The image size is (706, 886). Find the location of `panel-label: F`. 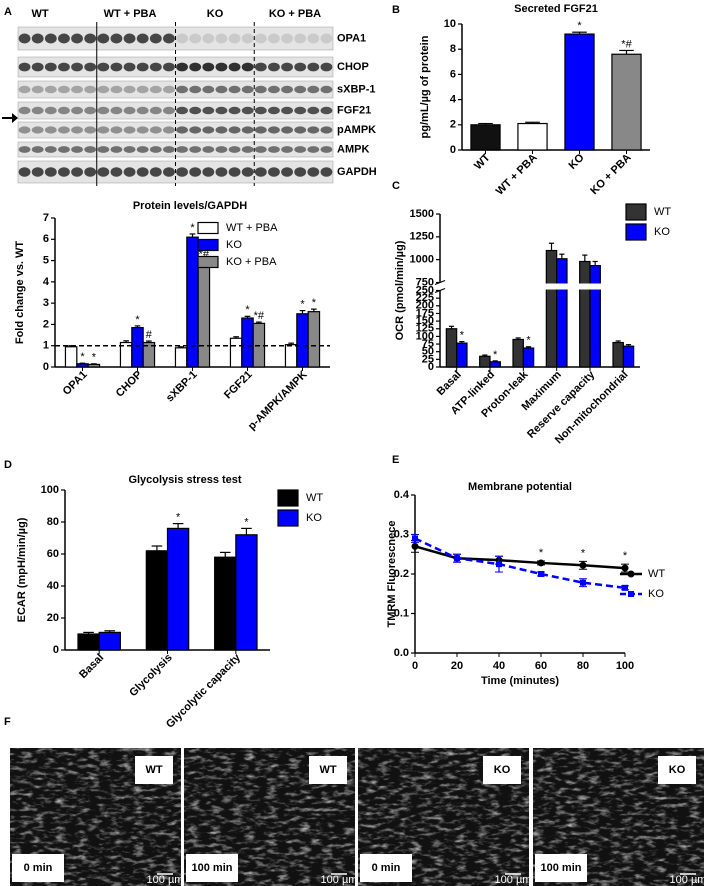

panel-label: F is located at coordinates (7, 722).